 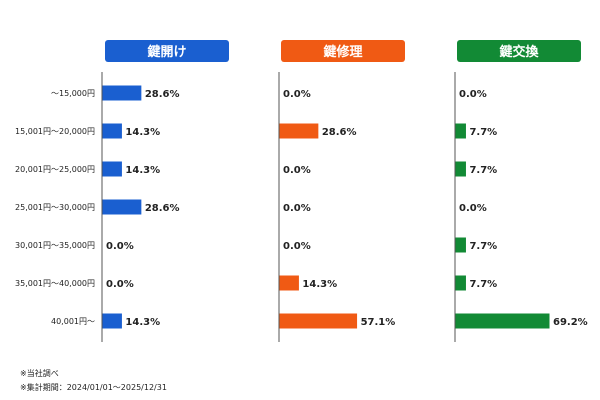 What do you see at coordinates (73, 93) in the screenshot?
I see `category-label: ～15,000円` at bounding box center [73, 93].